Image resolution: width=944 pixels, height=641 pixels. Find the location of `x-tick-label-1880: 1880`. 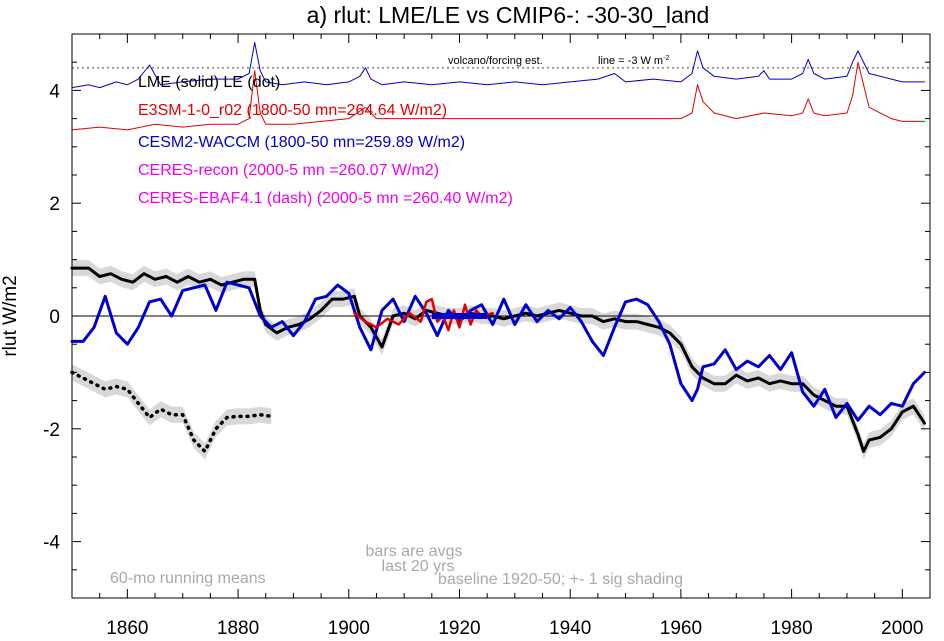

x-tick-label-1880: 1880 is located at coordinates (238, 628).